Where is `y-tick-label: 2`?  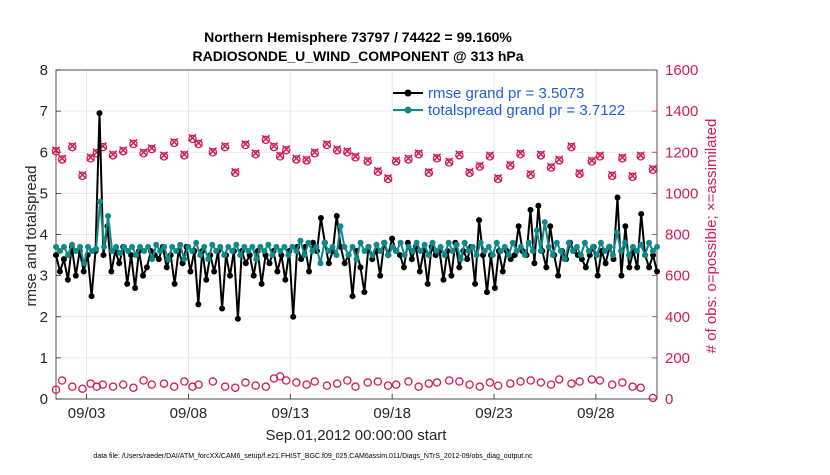 y-tick-label: 2 is located at coordinates (44, 317).